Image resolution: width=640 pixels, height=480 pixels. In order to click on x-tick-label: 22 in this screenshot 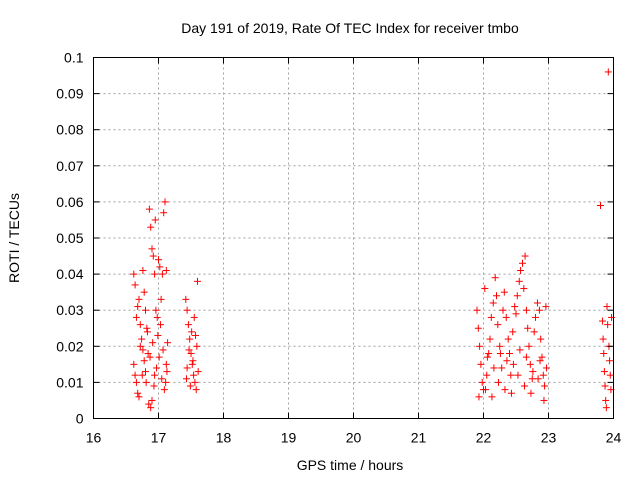, I will do `click(484, 438)`.